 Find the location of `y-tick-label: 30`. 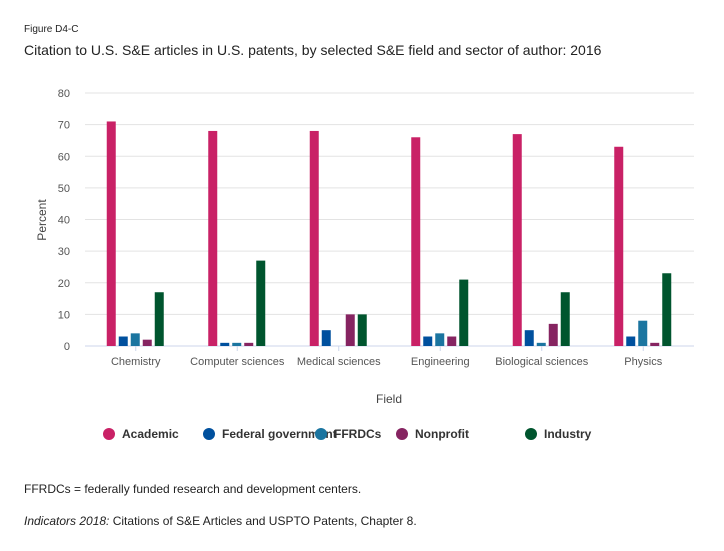

y-tick-label: 30 is located at coordinates (64, 252).